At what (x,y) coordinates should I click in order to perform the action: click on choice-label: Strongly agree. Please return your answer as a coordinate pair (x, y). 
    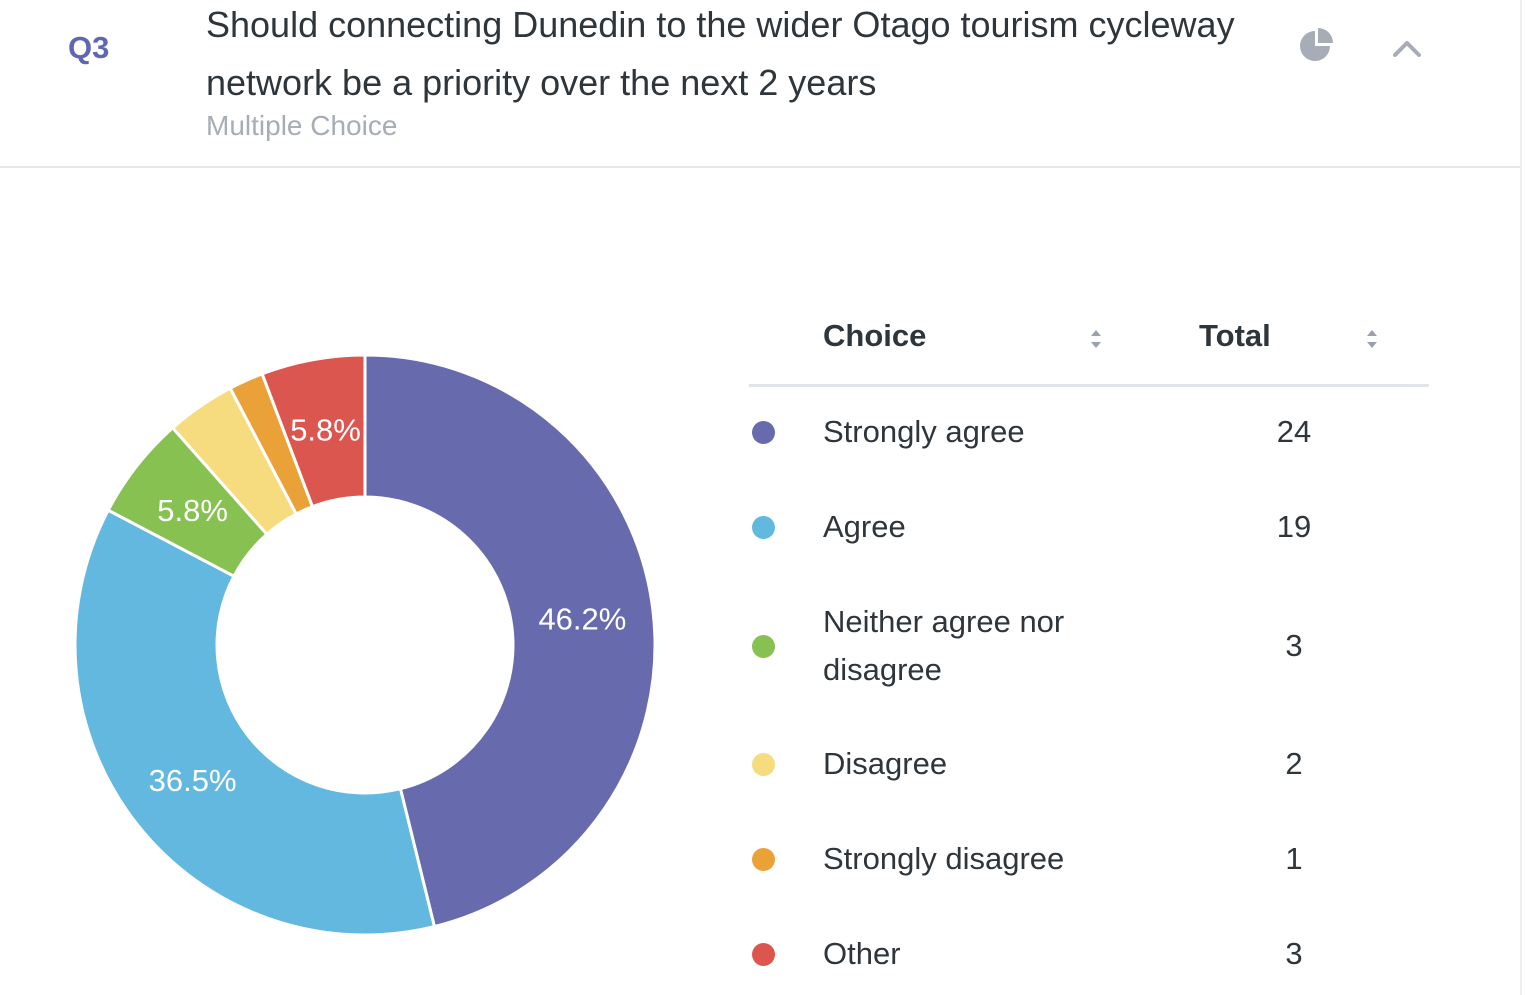
    Looking at the image, I should click on (924, 431).